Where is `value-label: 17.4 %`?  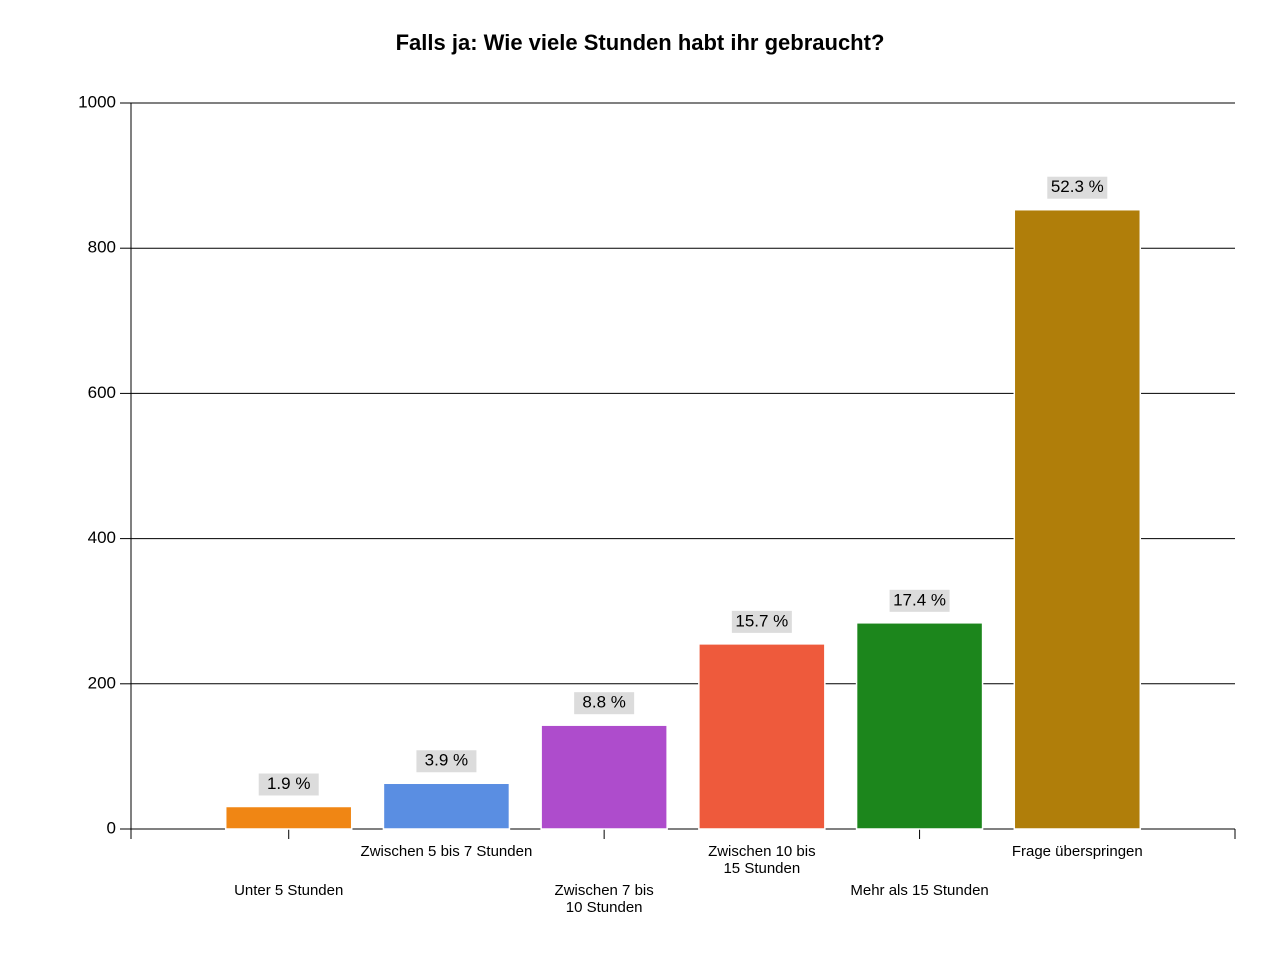
value-label: 17.4 % is located at coordinates (919, 599).